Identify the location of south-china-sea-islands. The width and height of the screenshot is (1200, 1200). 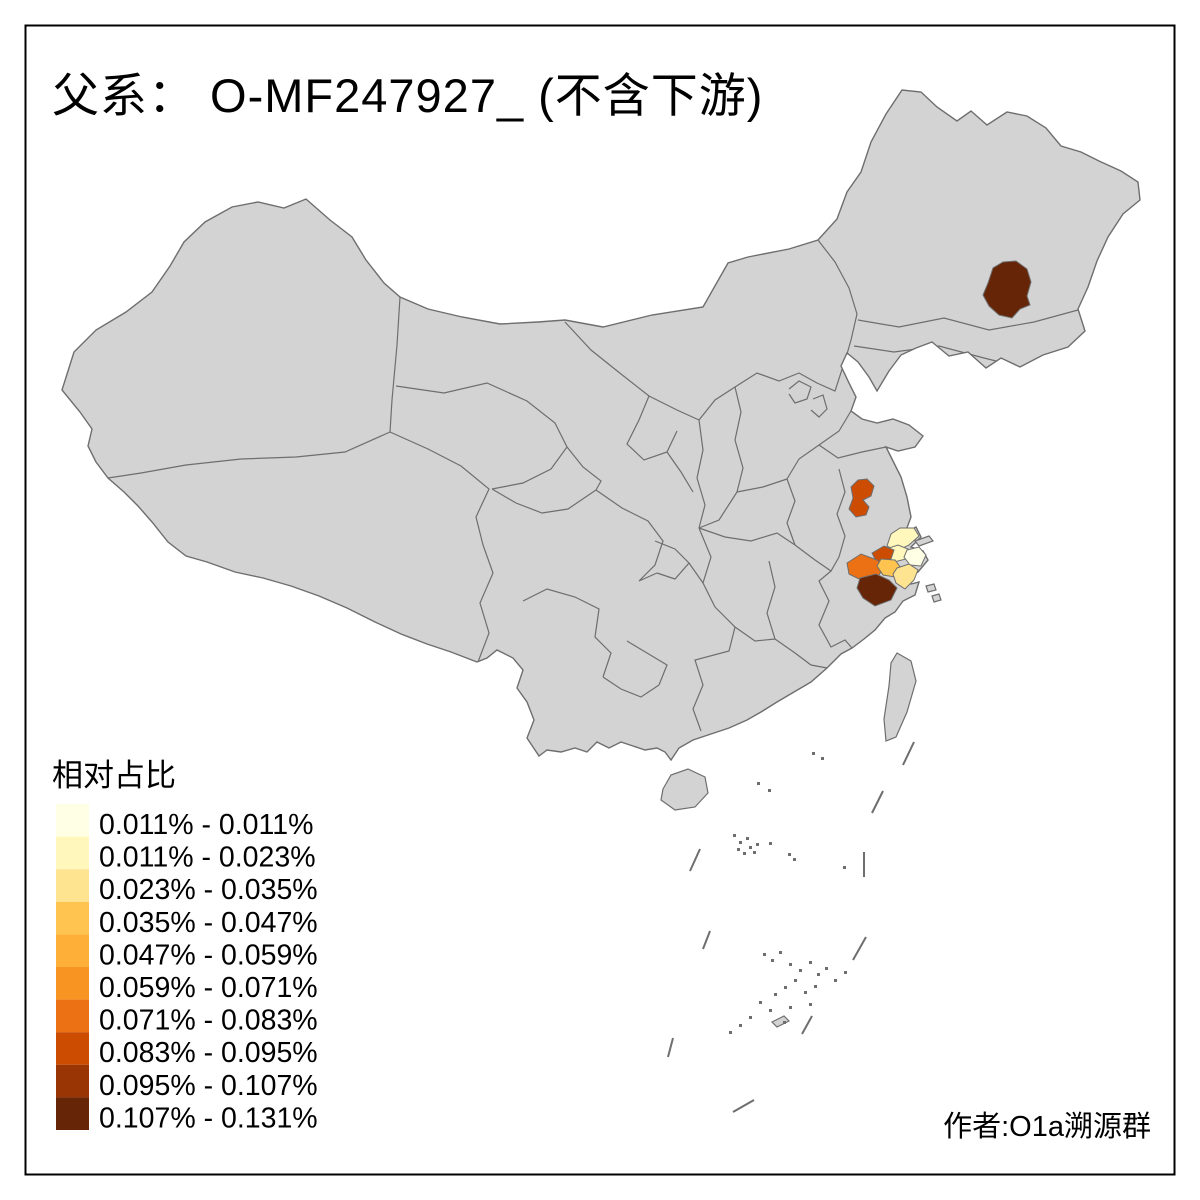
(788, 893).